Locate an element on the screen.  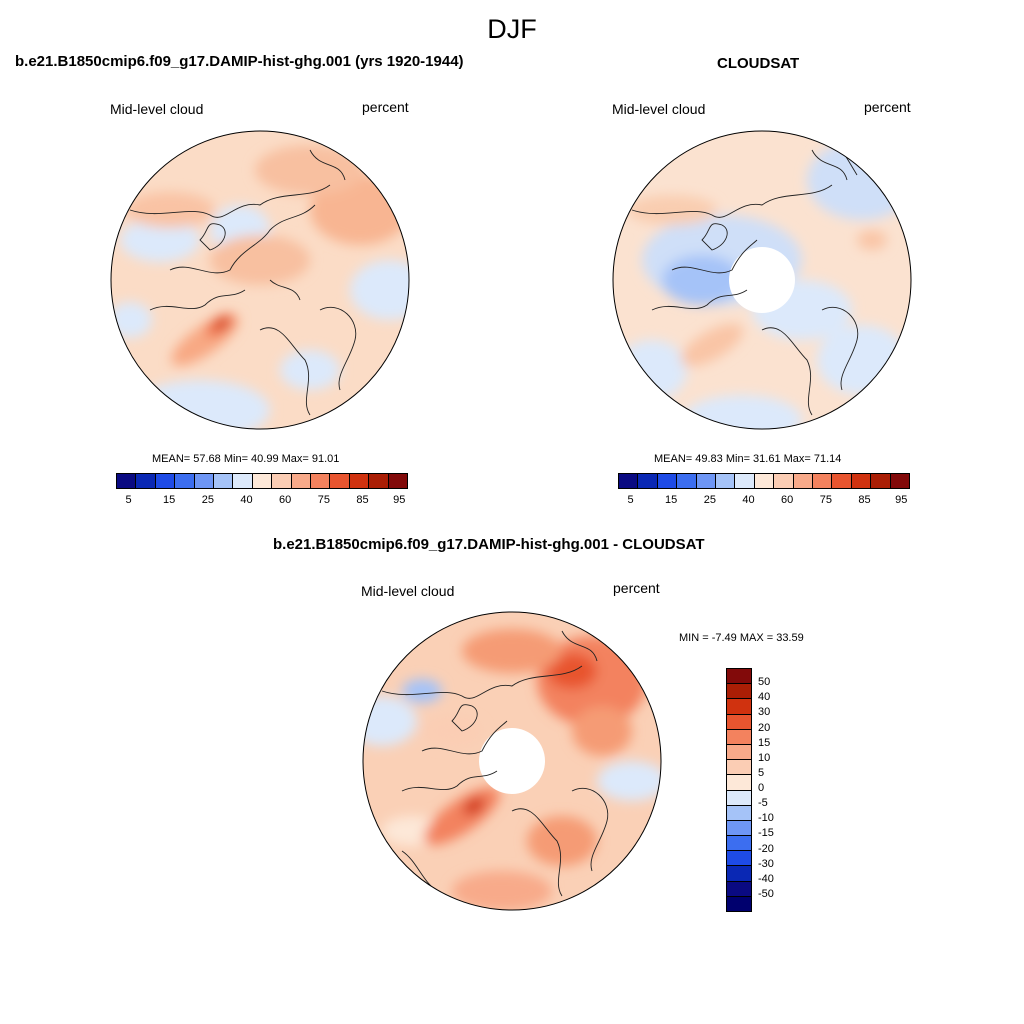
model-colorbar-tick-label: 25 is located at coordinates (207, 500).